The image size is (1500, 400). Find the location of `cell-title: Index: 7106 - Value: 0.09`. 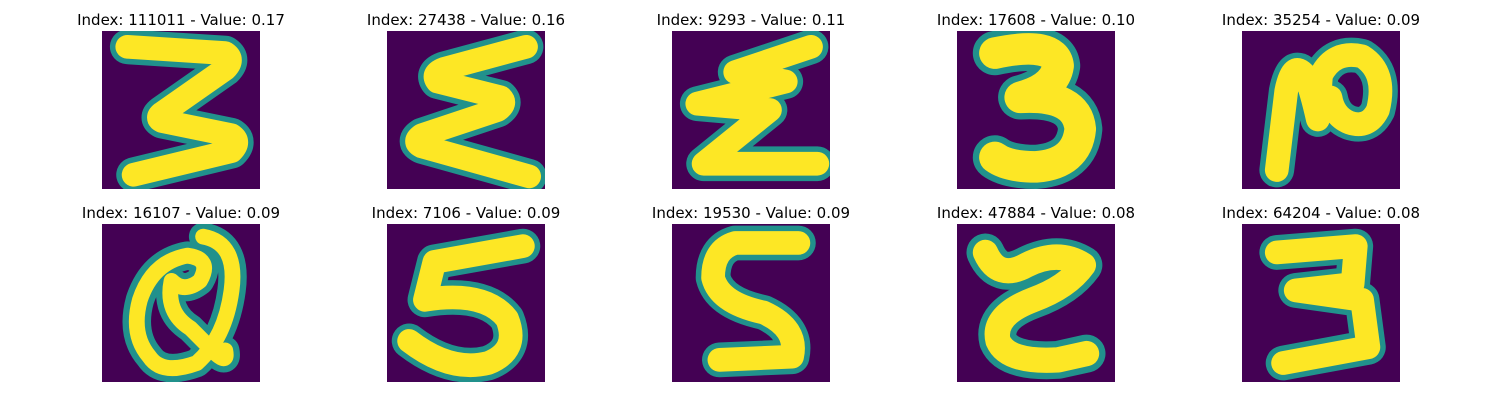

cell-title: Index: 7106 - Value: 0.09 is located at coordinates (466, 213).